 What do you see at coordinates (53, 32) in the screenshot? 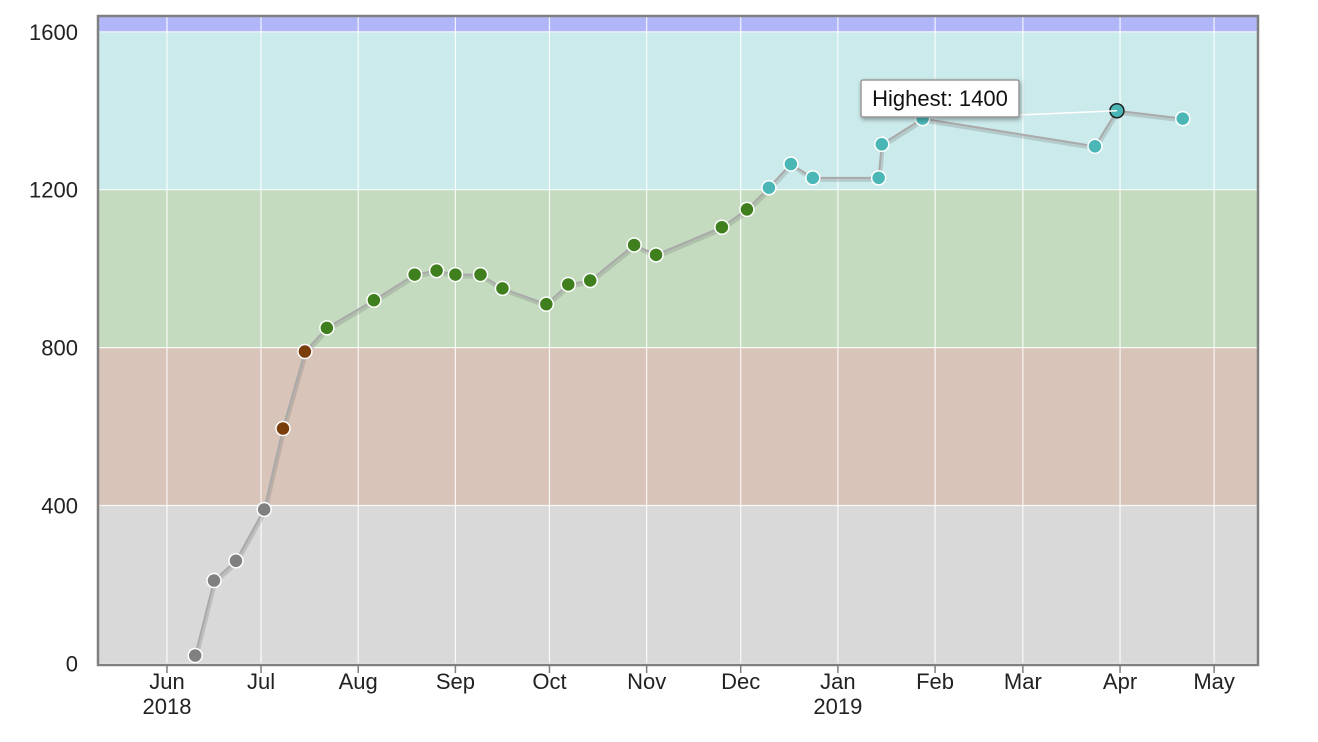
I see `y-tick-label: 1600` at bounding box center [53, 32].